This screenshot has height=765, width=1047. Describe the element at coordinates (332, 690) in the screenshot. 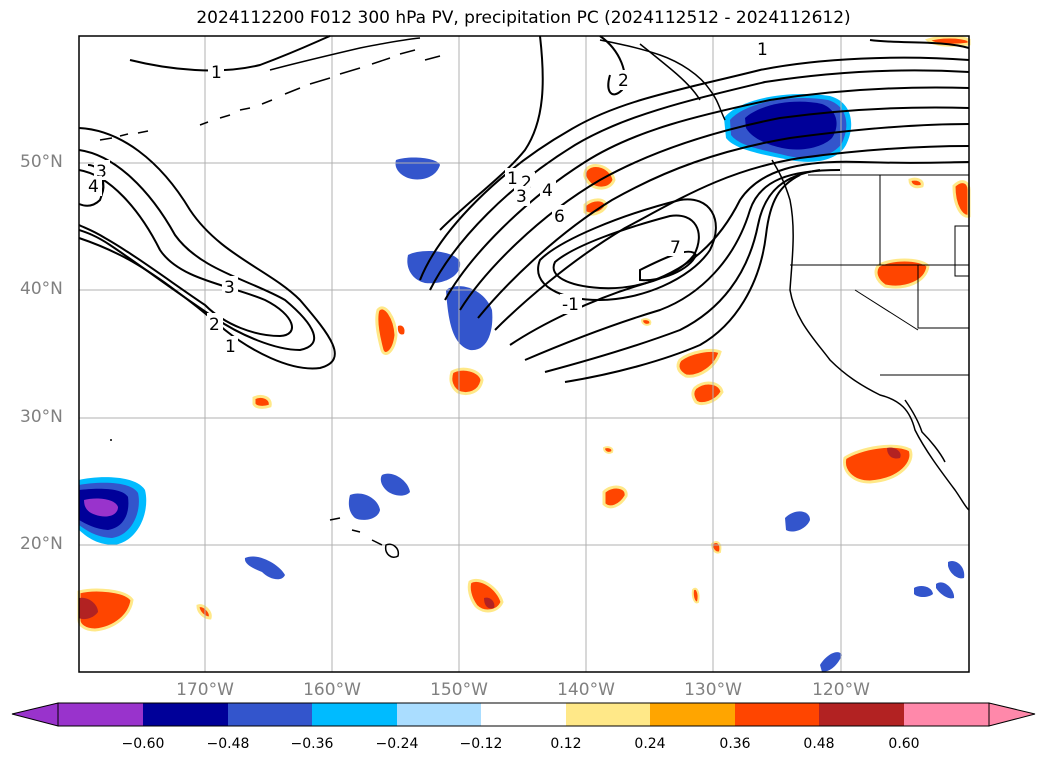

I see `lon-label: 160°W` at that location.